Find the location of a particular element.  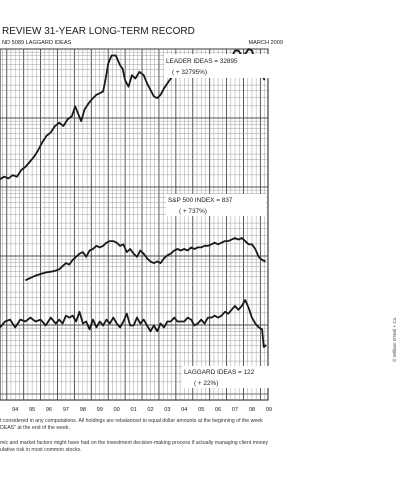

x-tick-label: 95 is located at coordinates (32, 410).